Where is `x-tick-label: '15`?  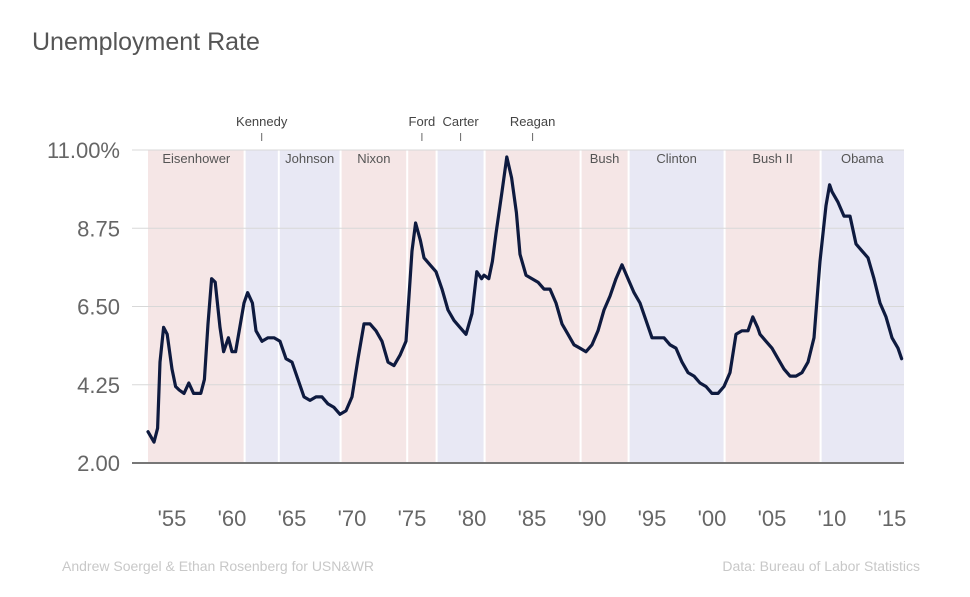 x-tick-label: '15 is located at coordinates (892, 518).